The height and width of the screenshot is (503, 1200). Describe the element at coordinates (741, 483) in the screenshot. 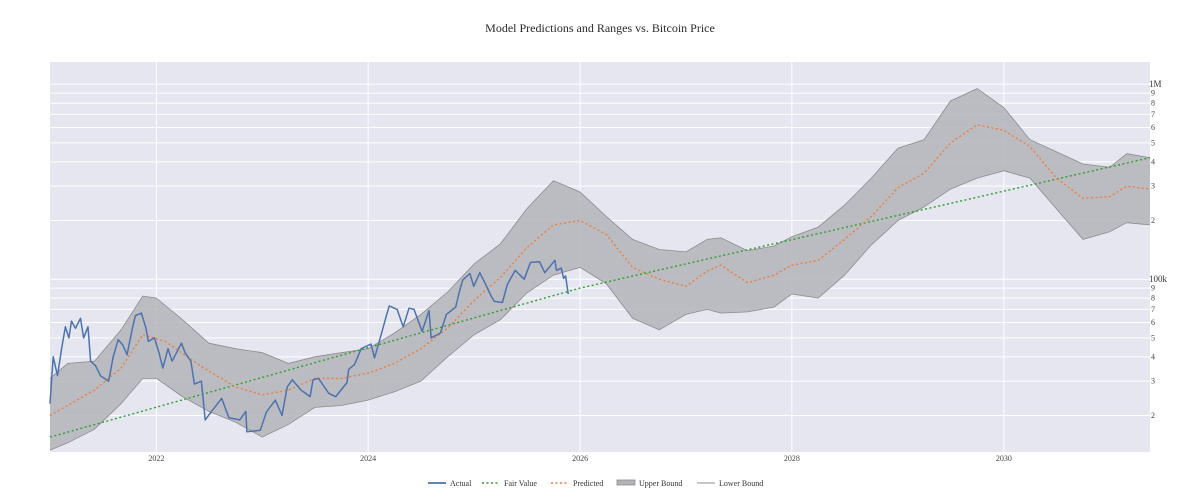

I see `legend-label: Lower Bound` at that location.